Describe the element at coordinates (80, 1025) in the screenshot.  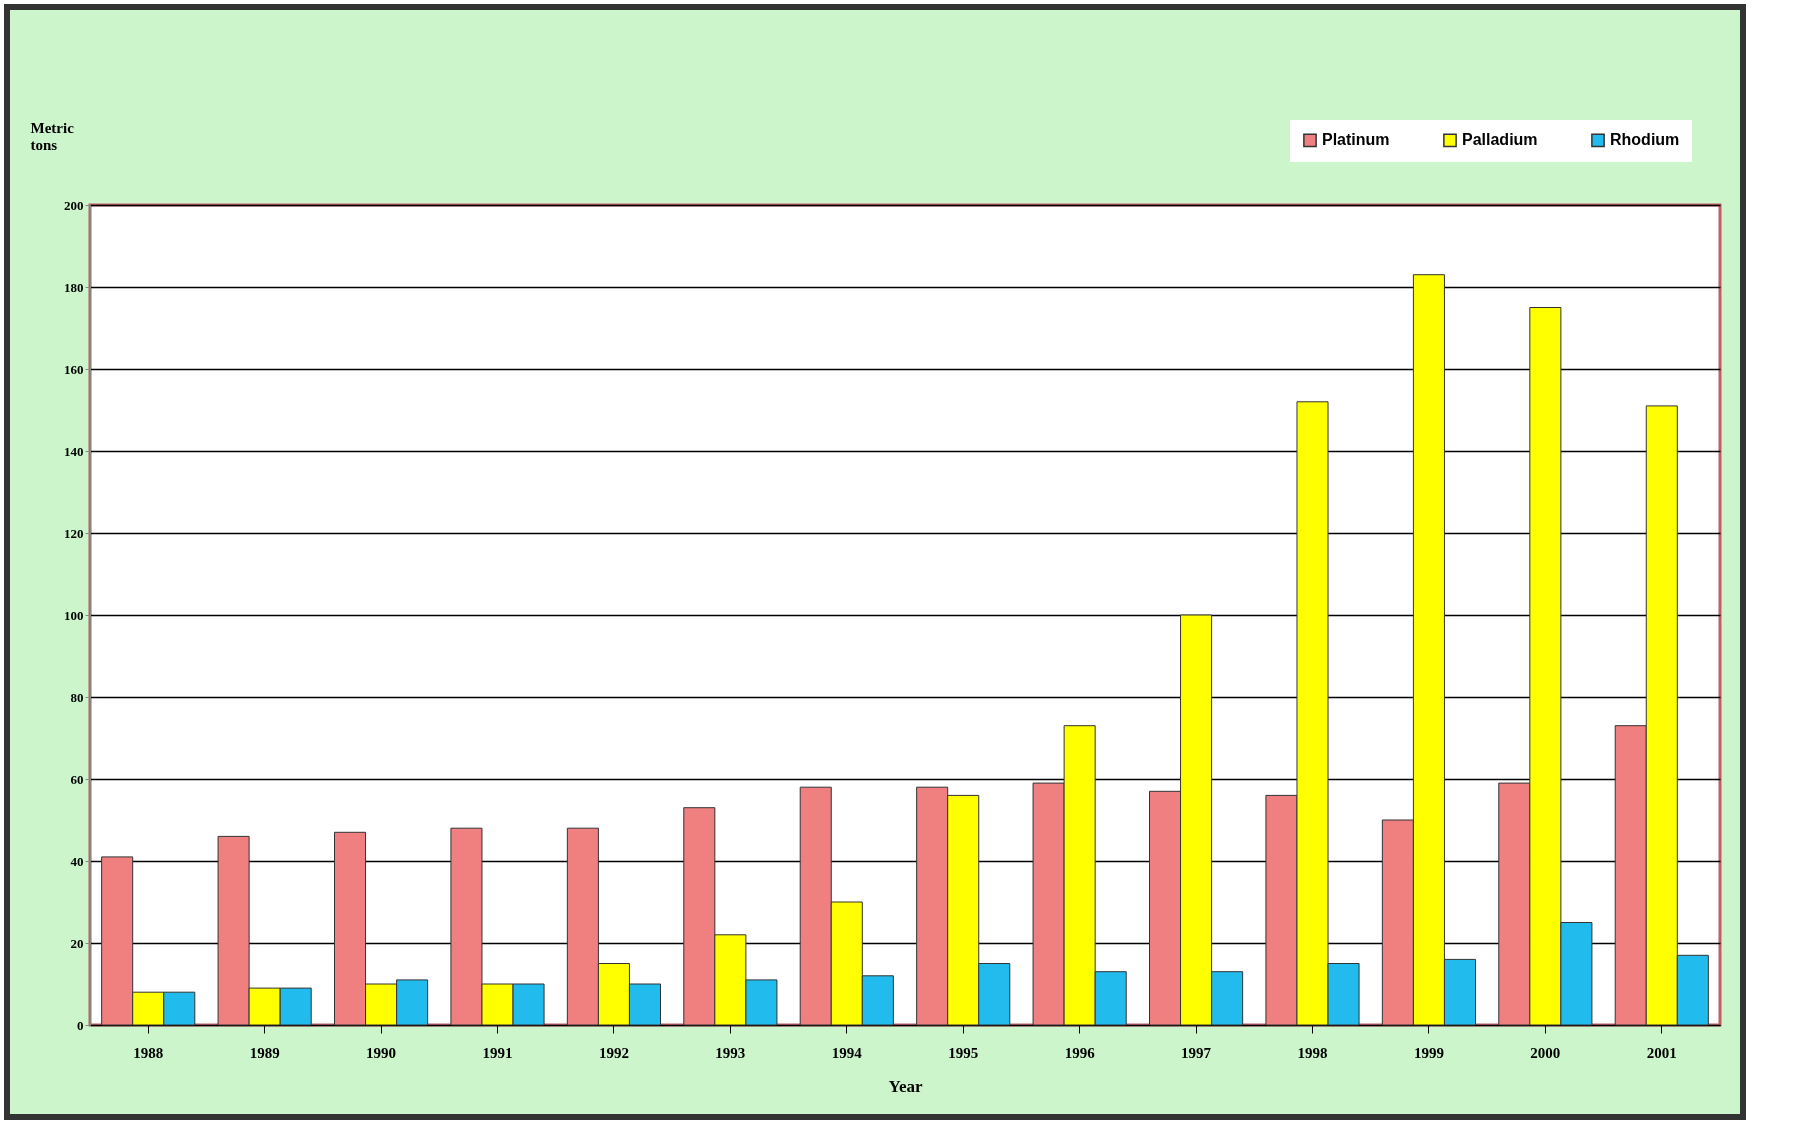
I see `y-tick-label: 0` at that location.